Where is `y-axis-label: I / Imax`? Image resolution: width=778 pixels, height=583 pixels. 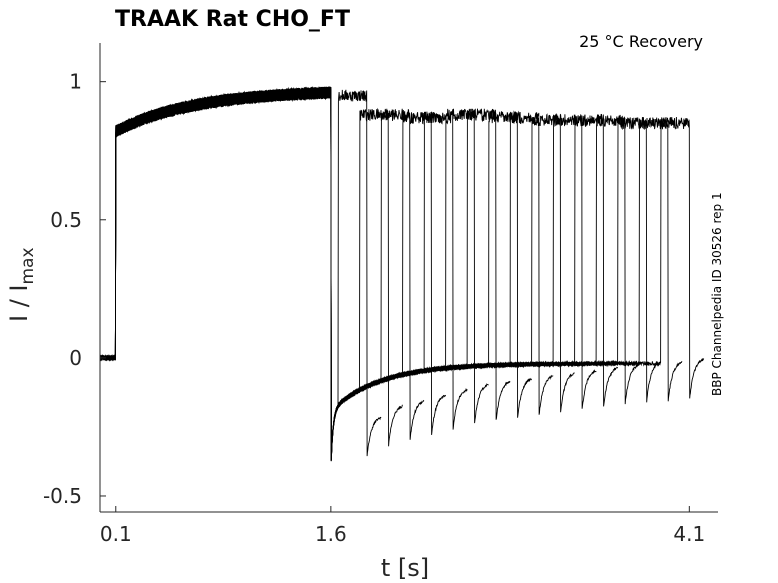
y-axis-label: I / Imax is located at coordinates (21, 284).